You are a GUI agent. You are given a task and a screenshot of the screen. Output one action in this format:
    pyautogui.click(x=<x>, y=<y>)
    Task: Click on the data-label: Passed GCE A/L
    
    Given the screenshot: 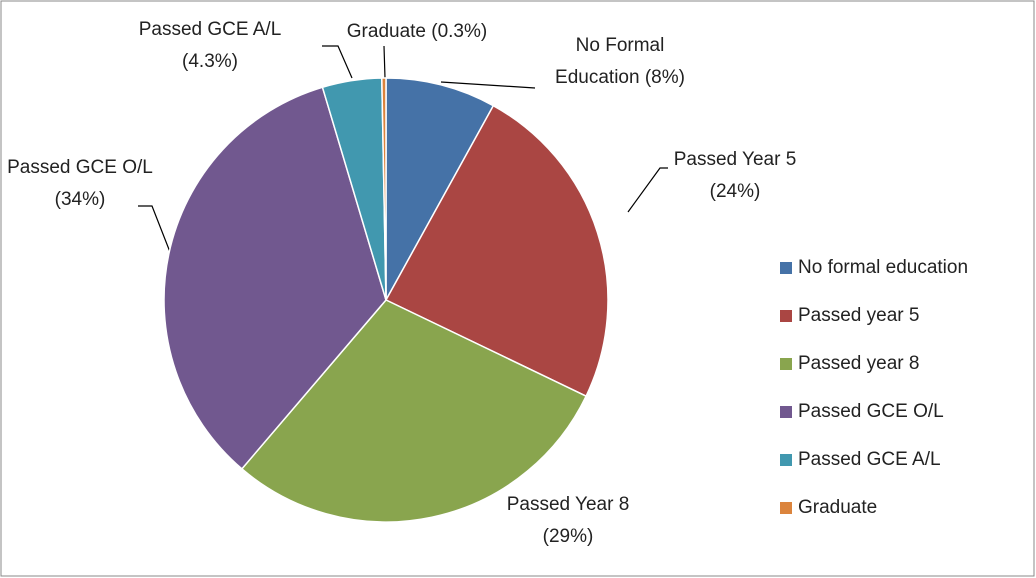 What is the action you would take?
    pyautogui.click(x=210, y=29)
    